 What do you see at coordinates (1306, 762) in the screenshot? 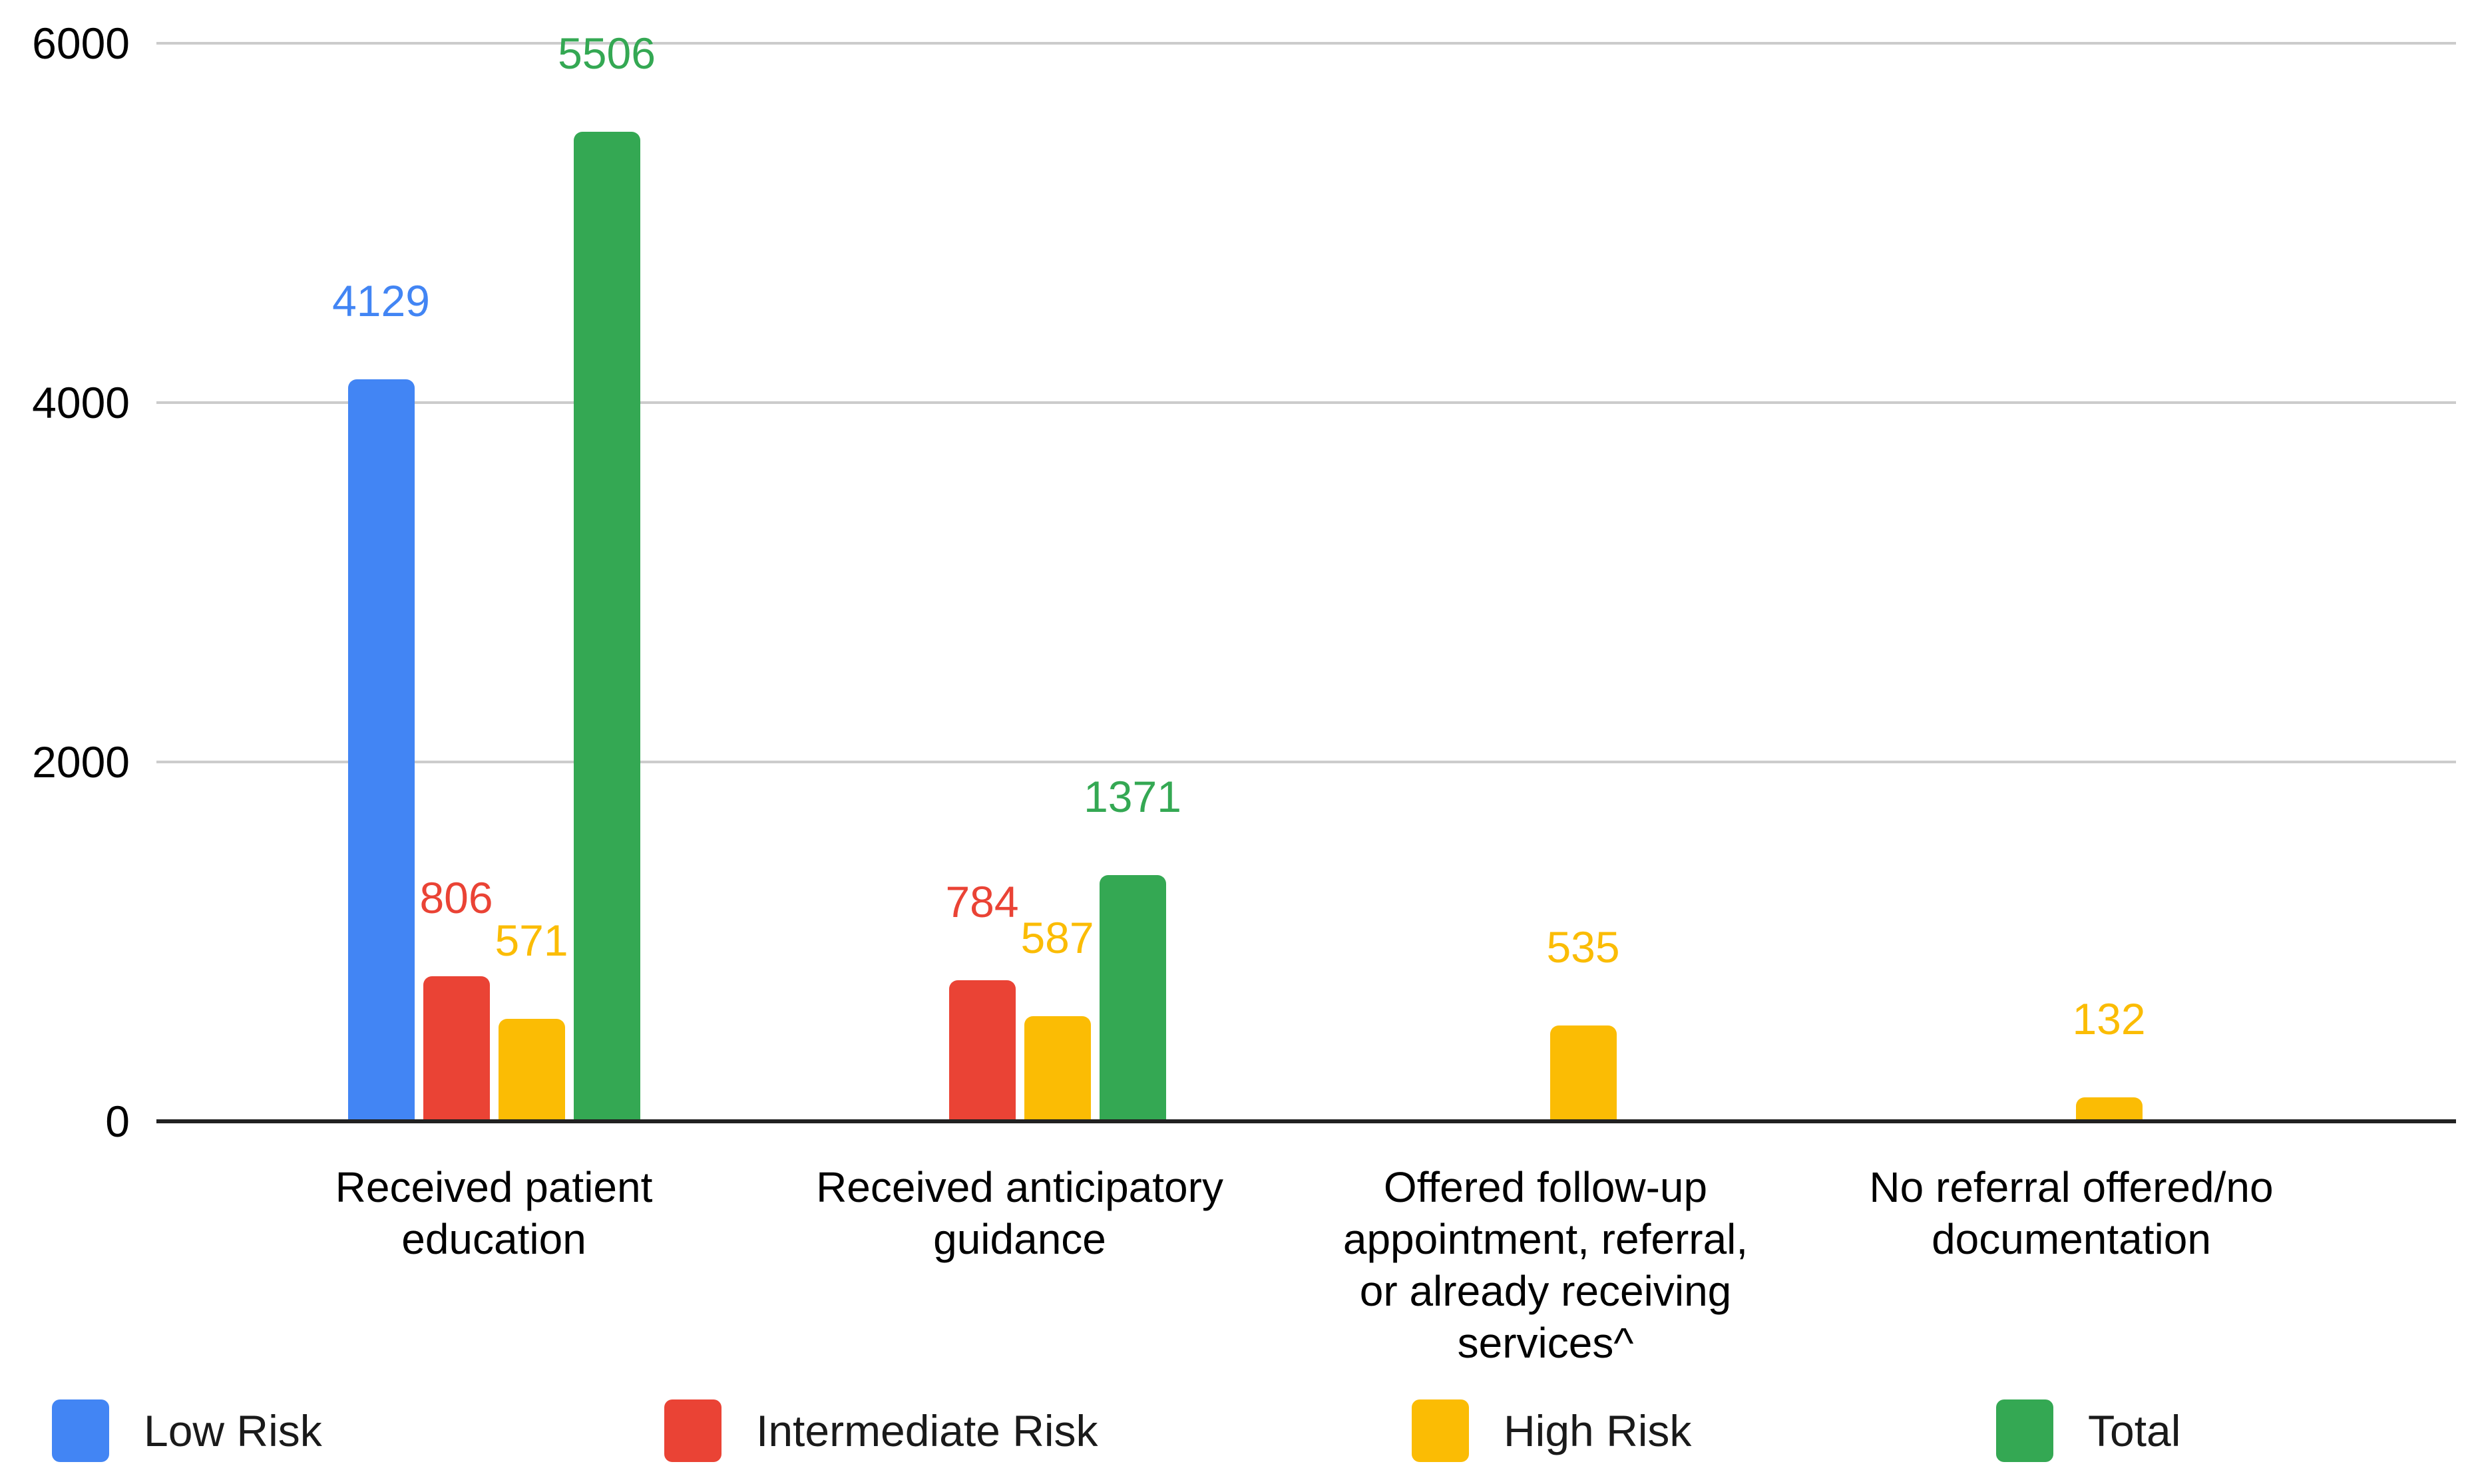
I see `gridline-2000` at bounding box center [1306, 762].